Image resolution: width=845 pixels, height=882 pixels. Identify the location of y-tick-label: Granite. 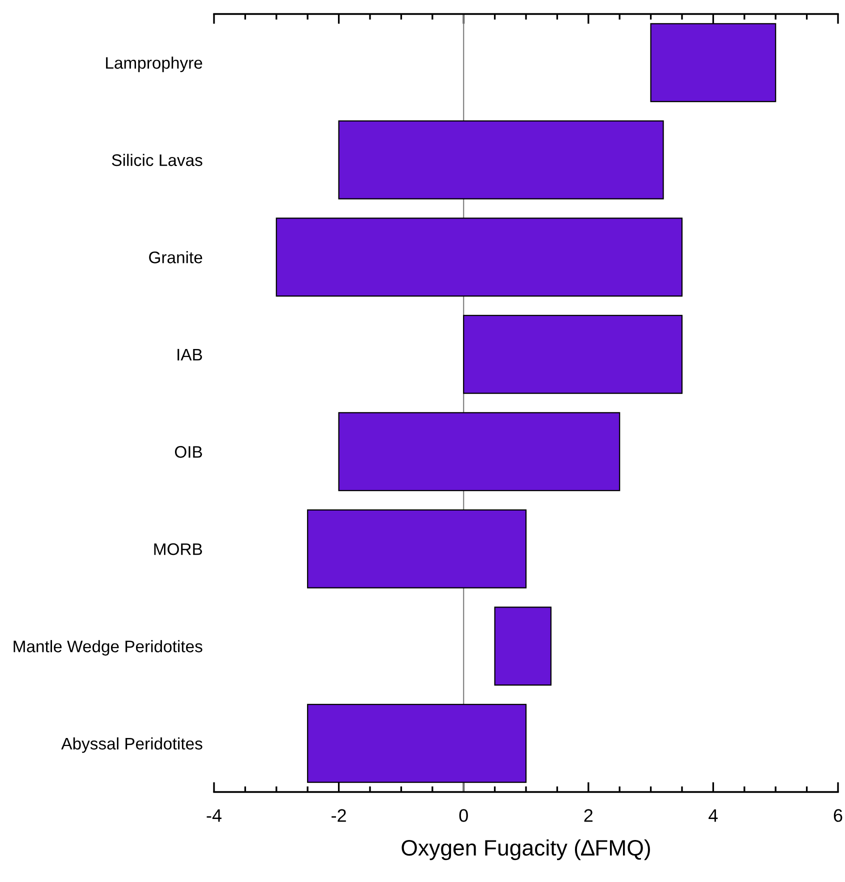
(175, 257).